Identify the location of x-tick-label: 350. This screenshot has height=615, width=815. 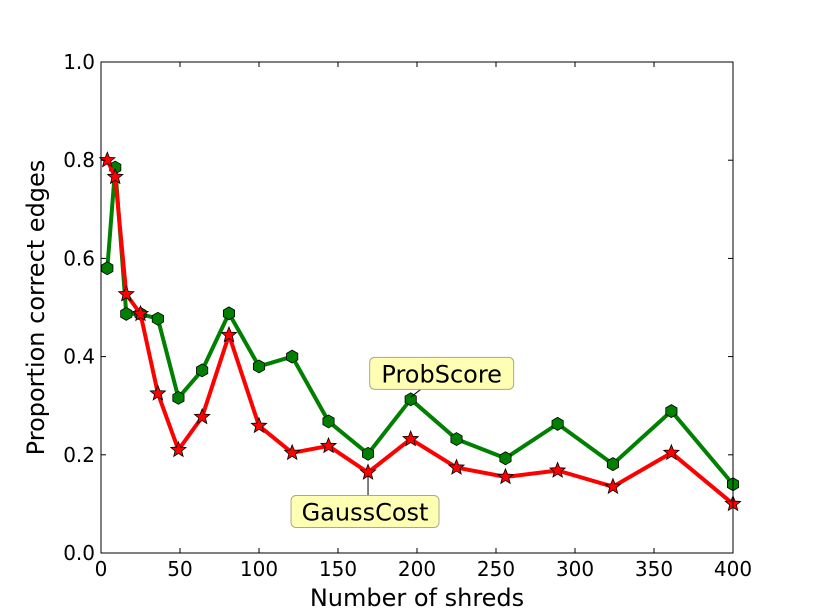
(654, 569).